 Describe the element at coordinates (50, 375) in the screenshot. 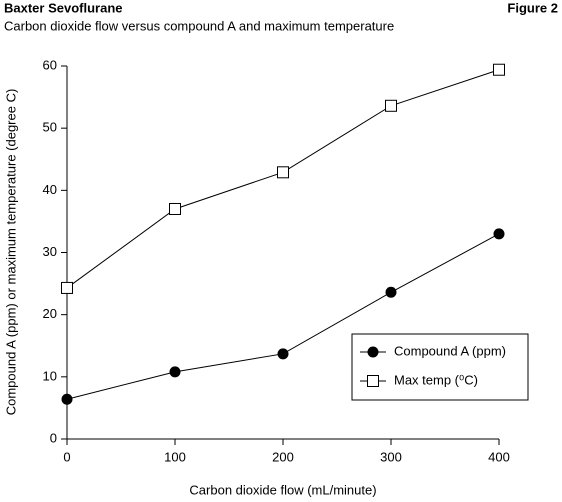

I see `y-tick-label: 10` at that location.